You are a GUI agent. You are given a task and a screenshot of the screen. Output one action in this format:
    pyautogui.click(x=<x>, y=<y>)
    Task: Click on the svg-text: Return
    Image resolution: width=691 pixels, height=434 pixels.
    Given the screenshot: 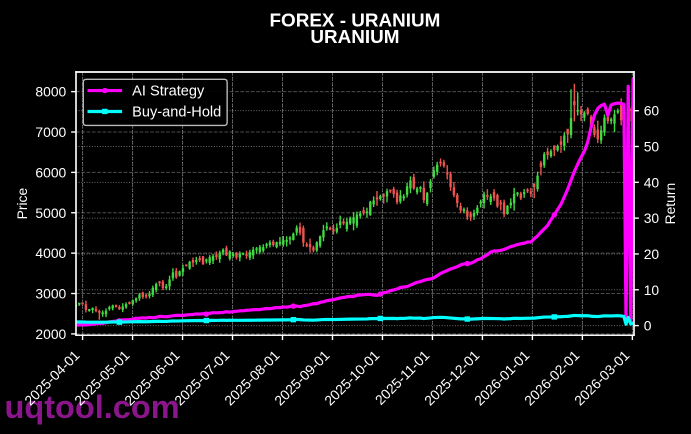 What is the action you would take?
    pyautogui.click(x=670, y=204)
    